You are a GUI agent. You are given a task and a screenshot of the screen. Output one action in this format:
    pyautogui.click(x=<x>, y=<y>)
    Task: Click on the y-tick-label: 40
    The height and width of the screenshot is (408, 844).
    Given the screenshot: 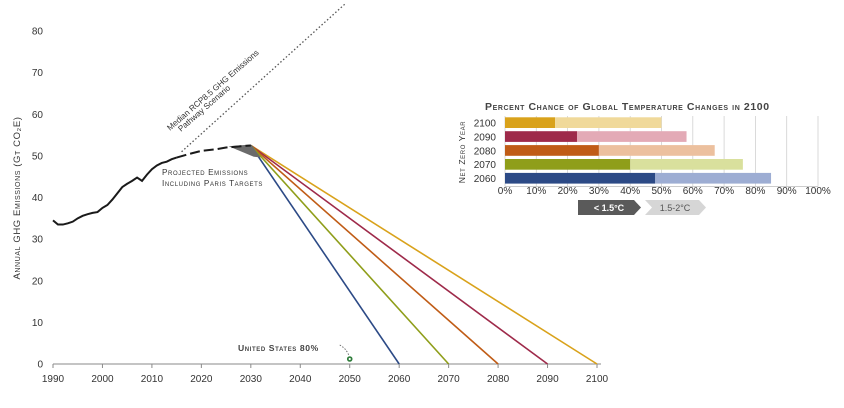 What is the action you would take?
    pyautogui.click(x=38, y=198)
    